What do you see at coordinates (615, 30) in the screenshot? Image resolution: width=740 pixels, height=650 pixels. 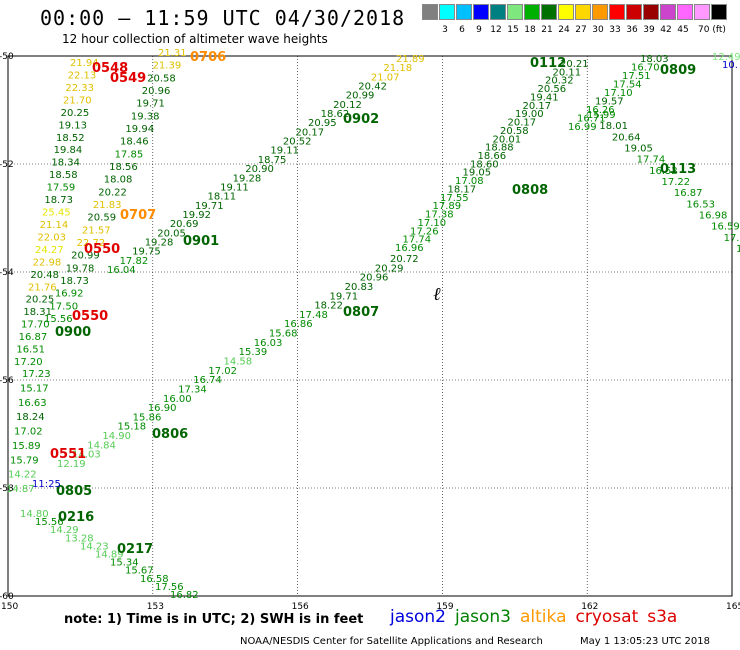 I see `color-scale-label: 33` at bounding box center [615, 30].